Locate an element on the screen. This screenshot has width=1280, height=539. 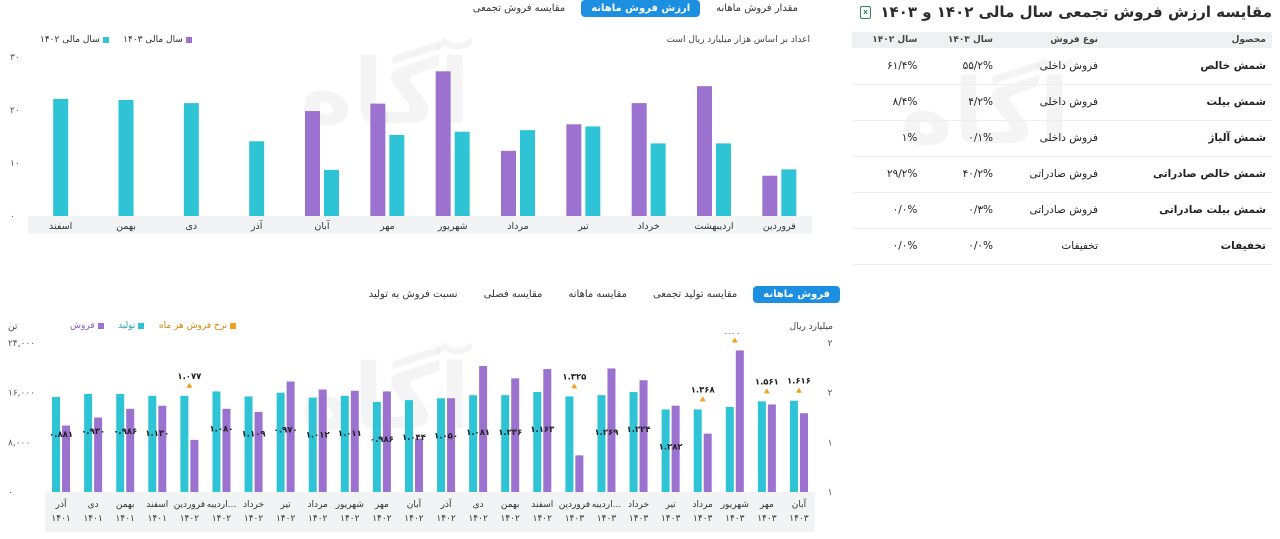
legend-item-sales: فروش is located at coordinates (88, 326).